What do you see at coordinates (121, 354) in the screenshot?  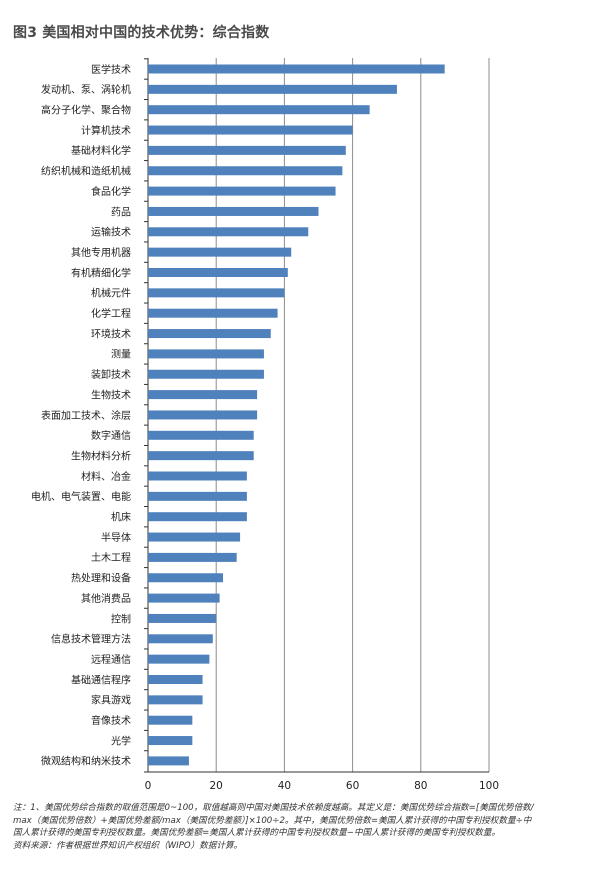 I see `category-label: 测量` at bounding box center [121, 354].